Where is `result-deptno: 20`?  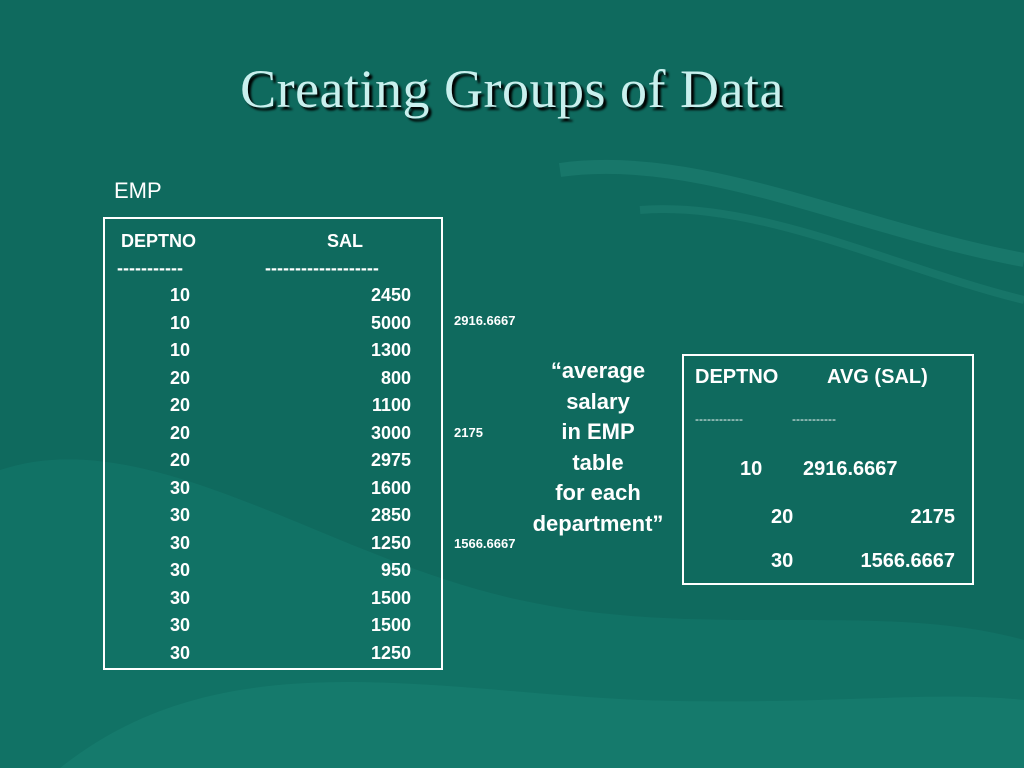
result-deptno: 20 is located at coordinates (782, 517).